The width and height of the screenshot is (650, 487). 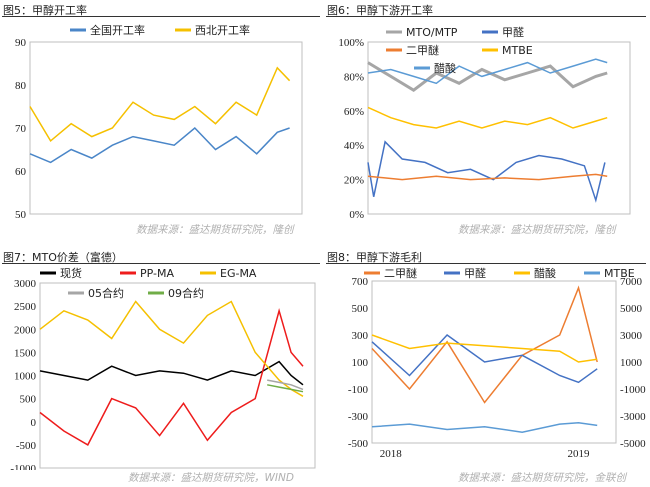 I want to click on y-tick-label: -300, so click(x=358, y=417).